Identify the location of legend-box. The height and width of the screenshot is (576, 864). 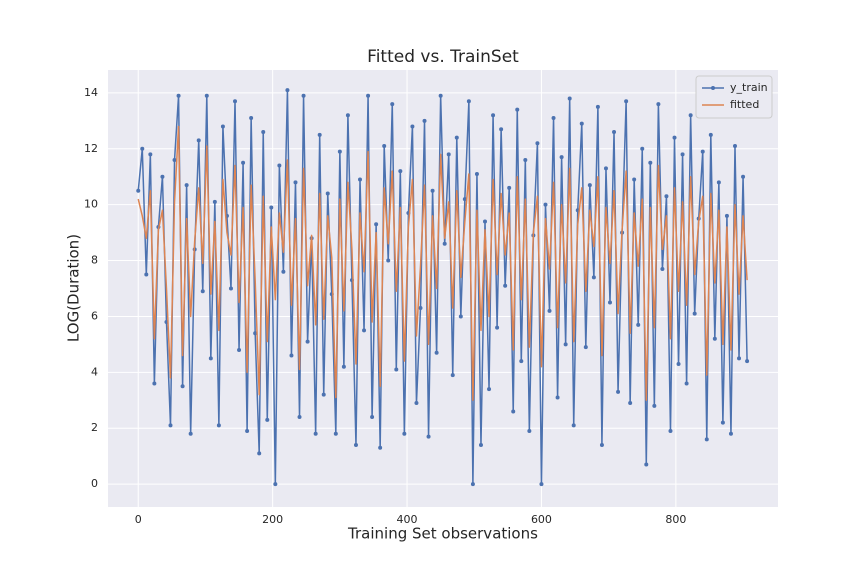
(734, 97).